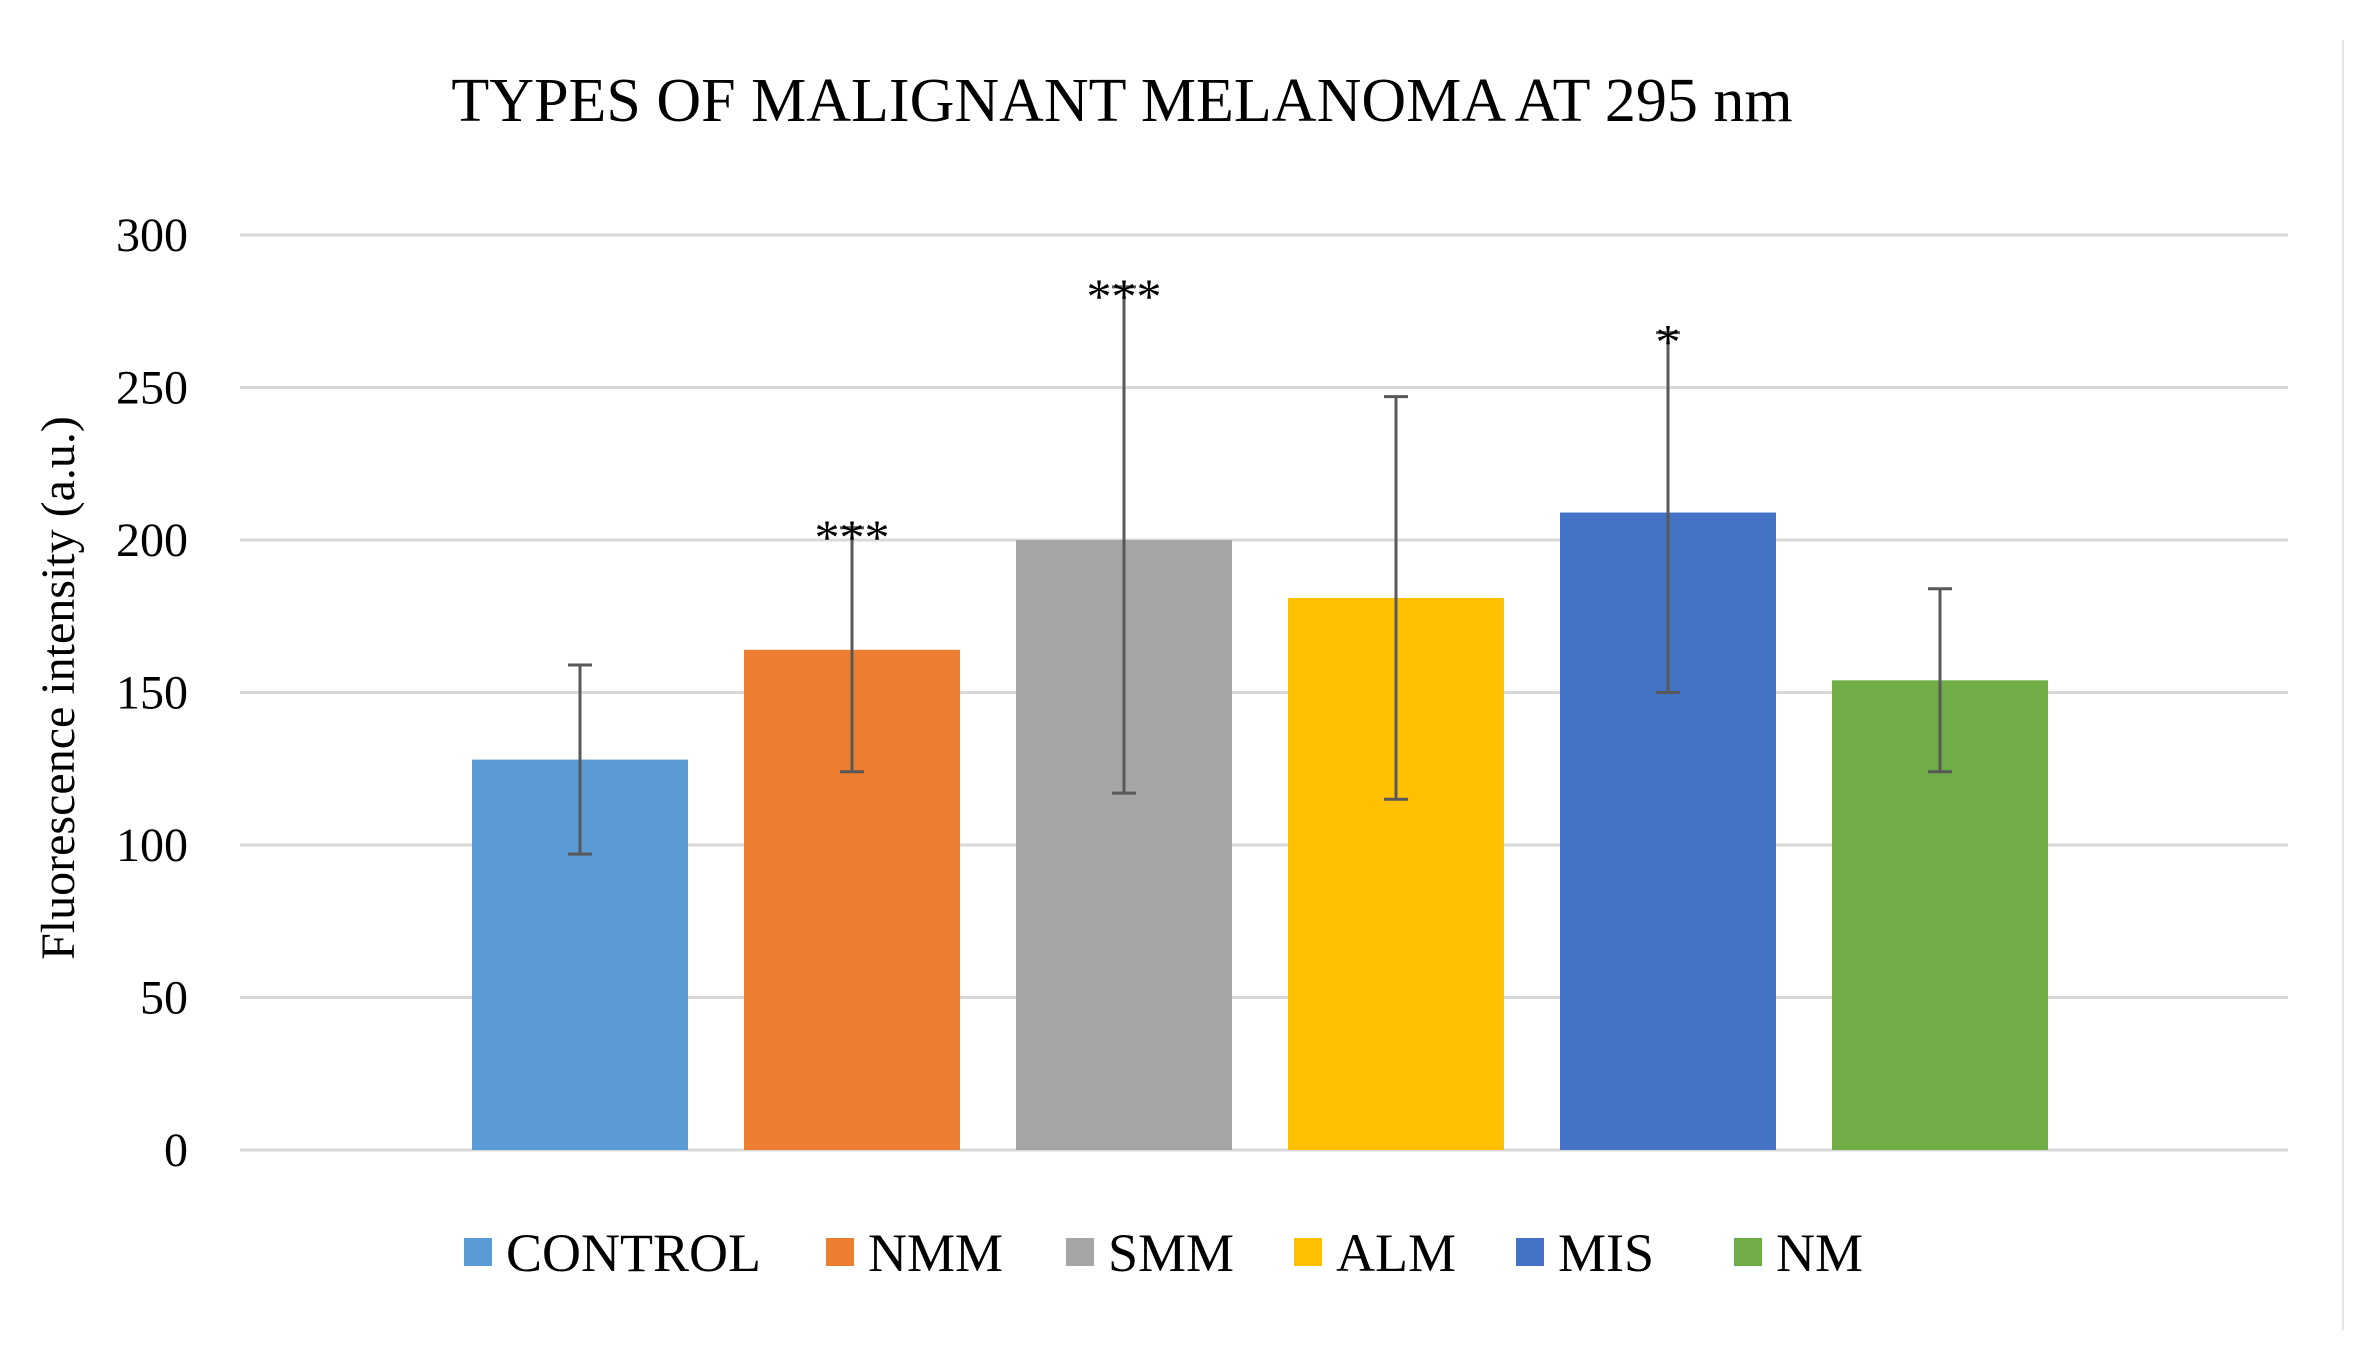  Describe the element at coordinates (1668, 342) in the screenshot. I see `significance-mark-mis: *` at that location.